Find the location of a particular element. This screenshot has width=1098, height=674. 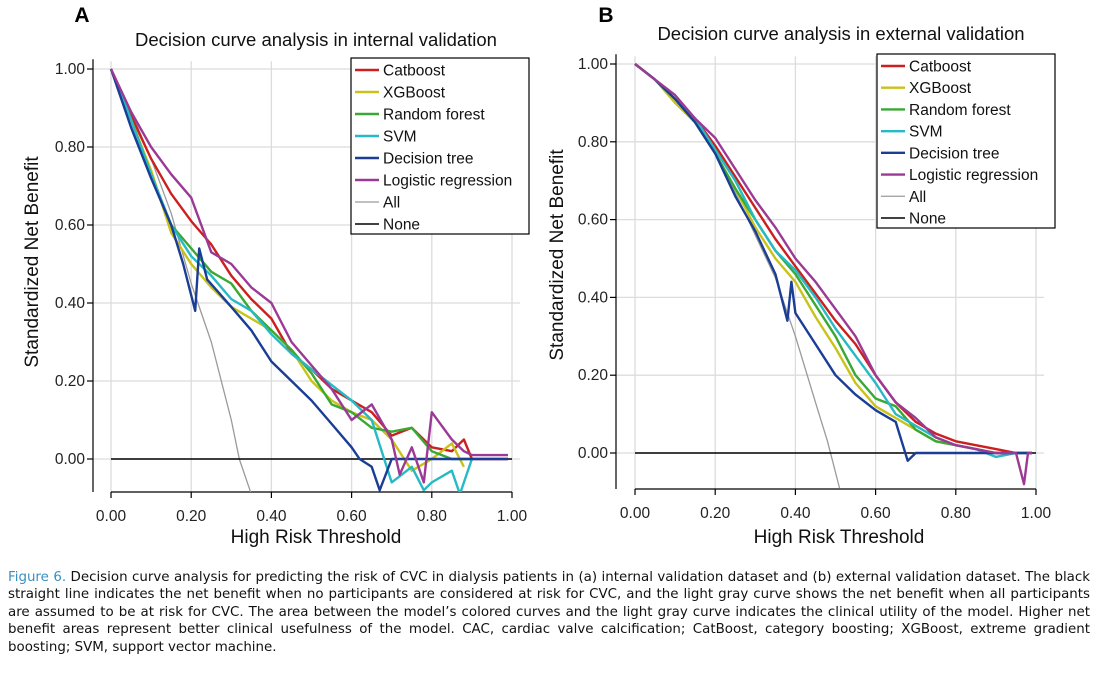

series-line-all is located at coordinates (737, 276).